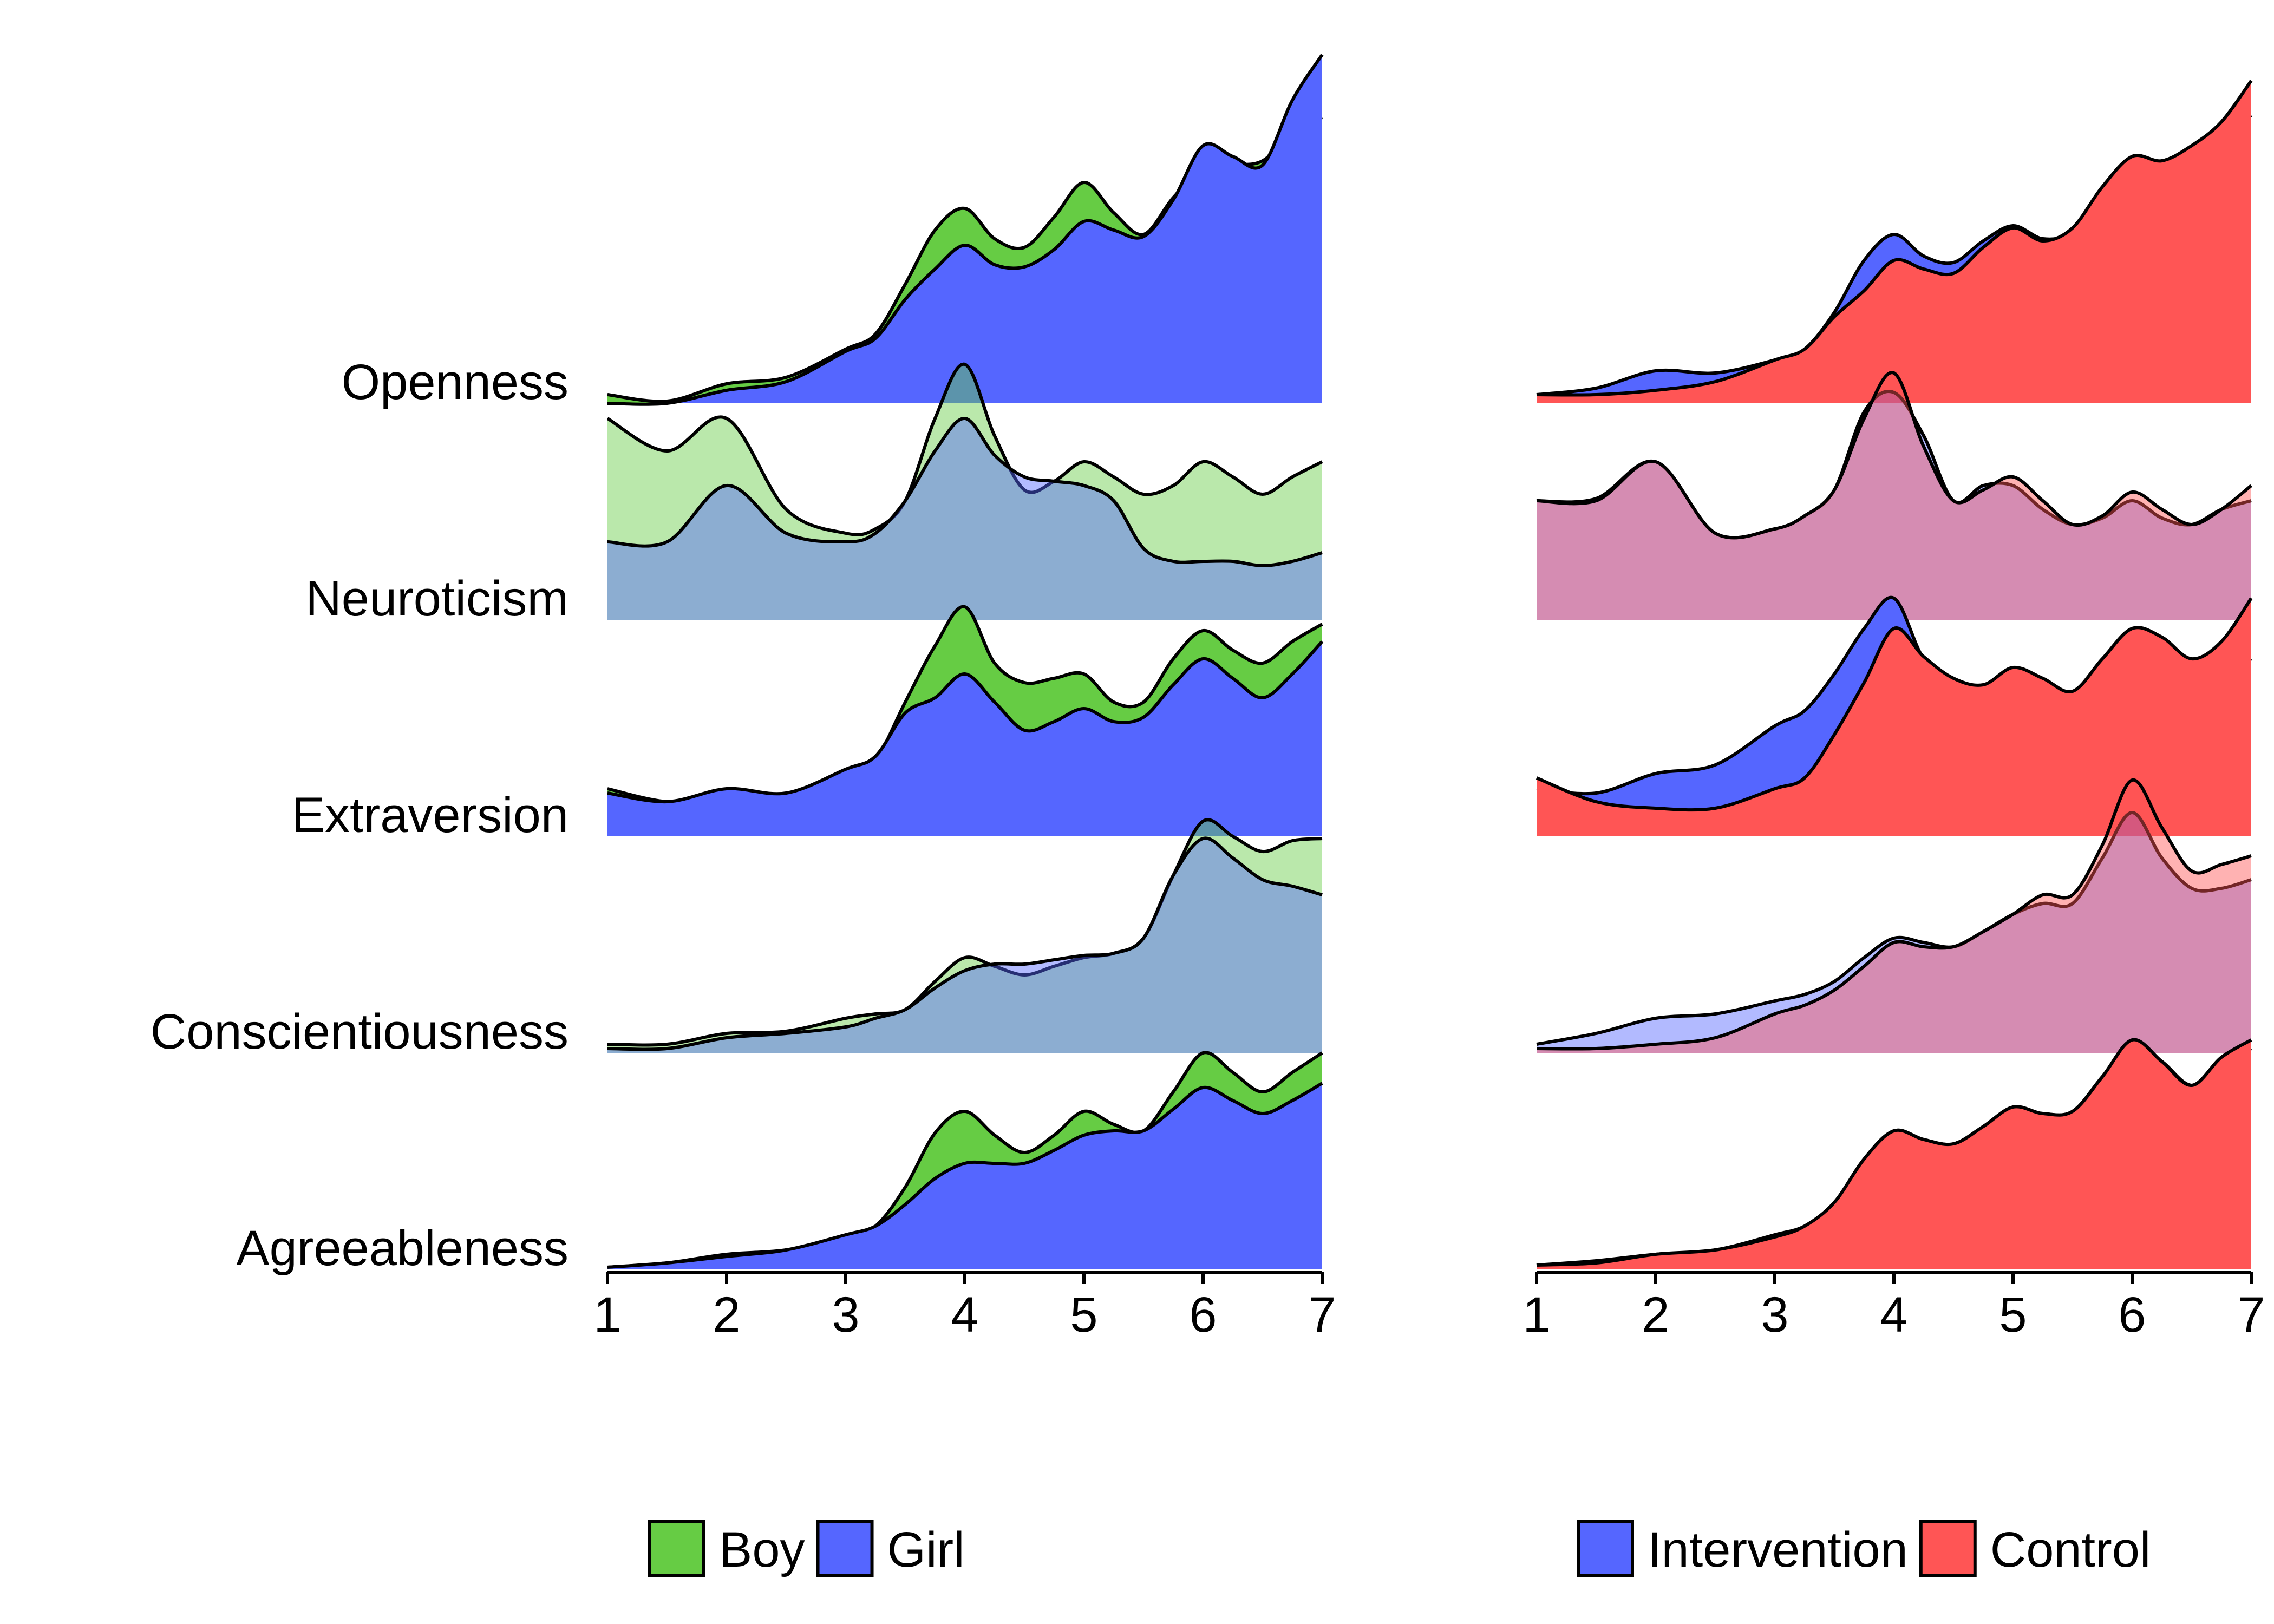 The height and width of the screenshot is (1624, 2274). What do you see at coordinates (845, 1548) in the screenshot?
I see `left-legend-swatch-girl` at bounding box center [845, 1548].